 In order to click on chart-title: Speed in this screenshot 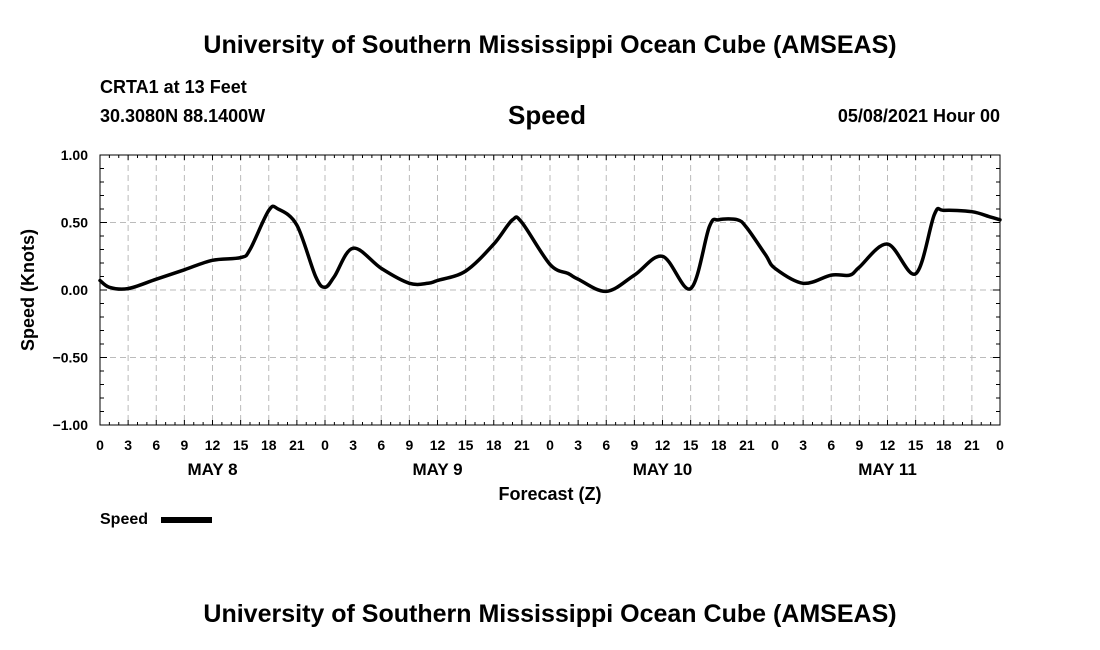, I will do `click(547, 115)`.